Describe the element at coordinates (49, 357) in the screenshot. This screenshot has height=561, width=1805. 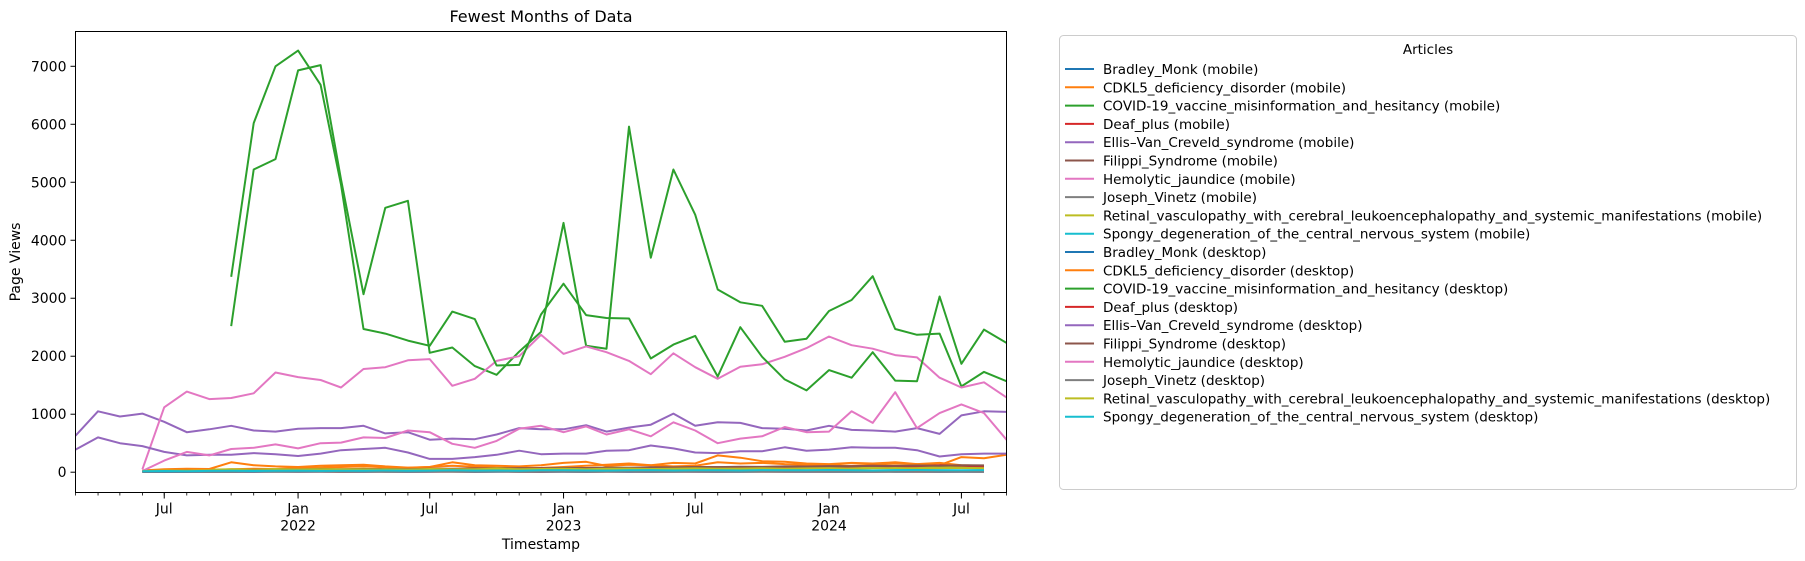
I see `y-tick-label: 2000` at that location.